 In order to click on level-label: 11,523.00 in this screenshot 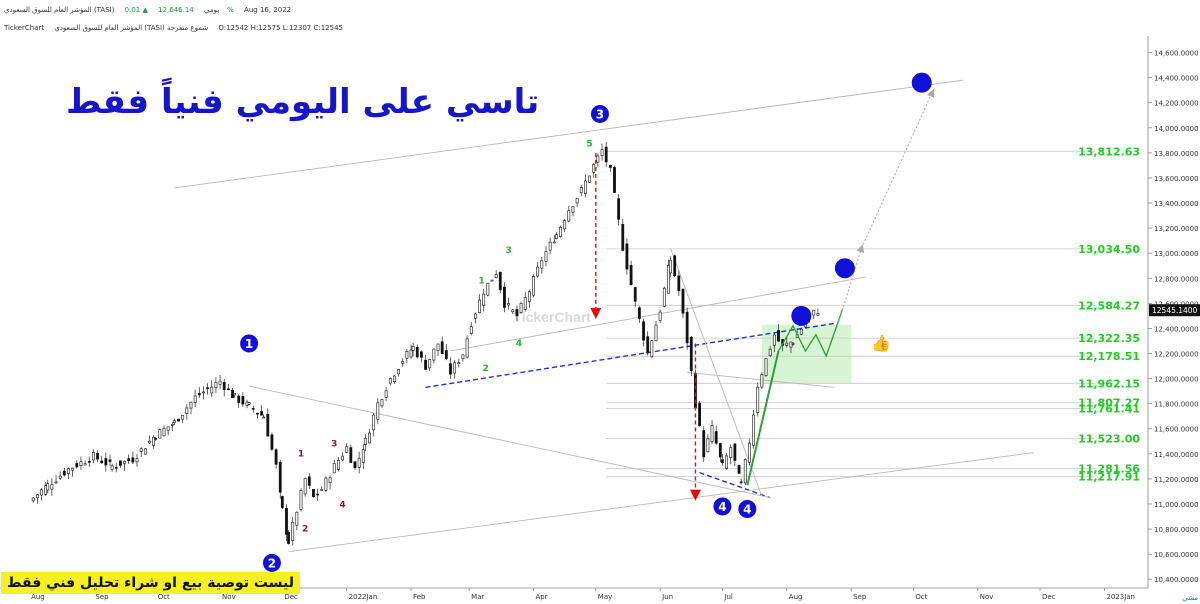, I will do `click(1109, 438)`.